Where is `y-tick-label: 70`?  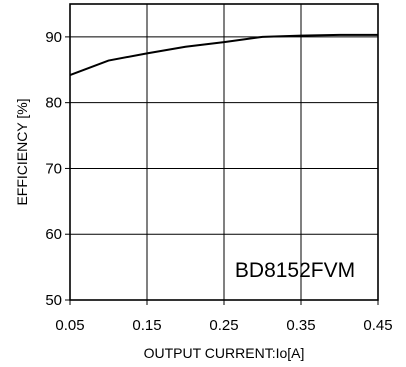 y-tick-label: 70 is located at coordinates (53, 168).